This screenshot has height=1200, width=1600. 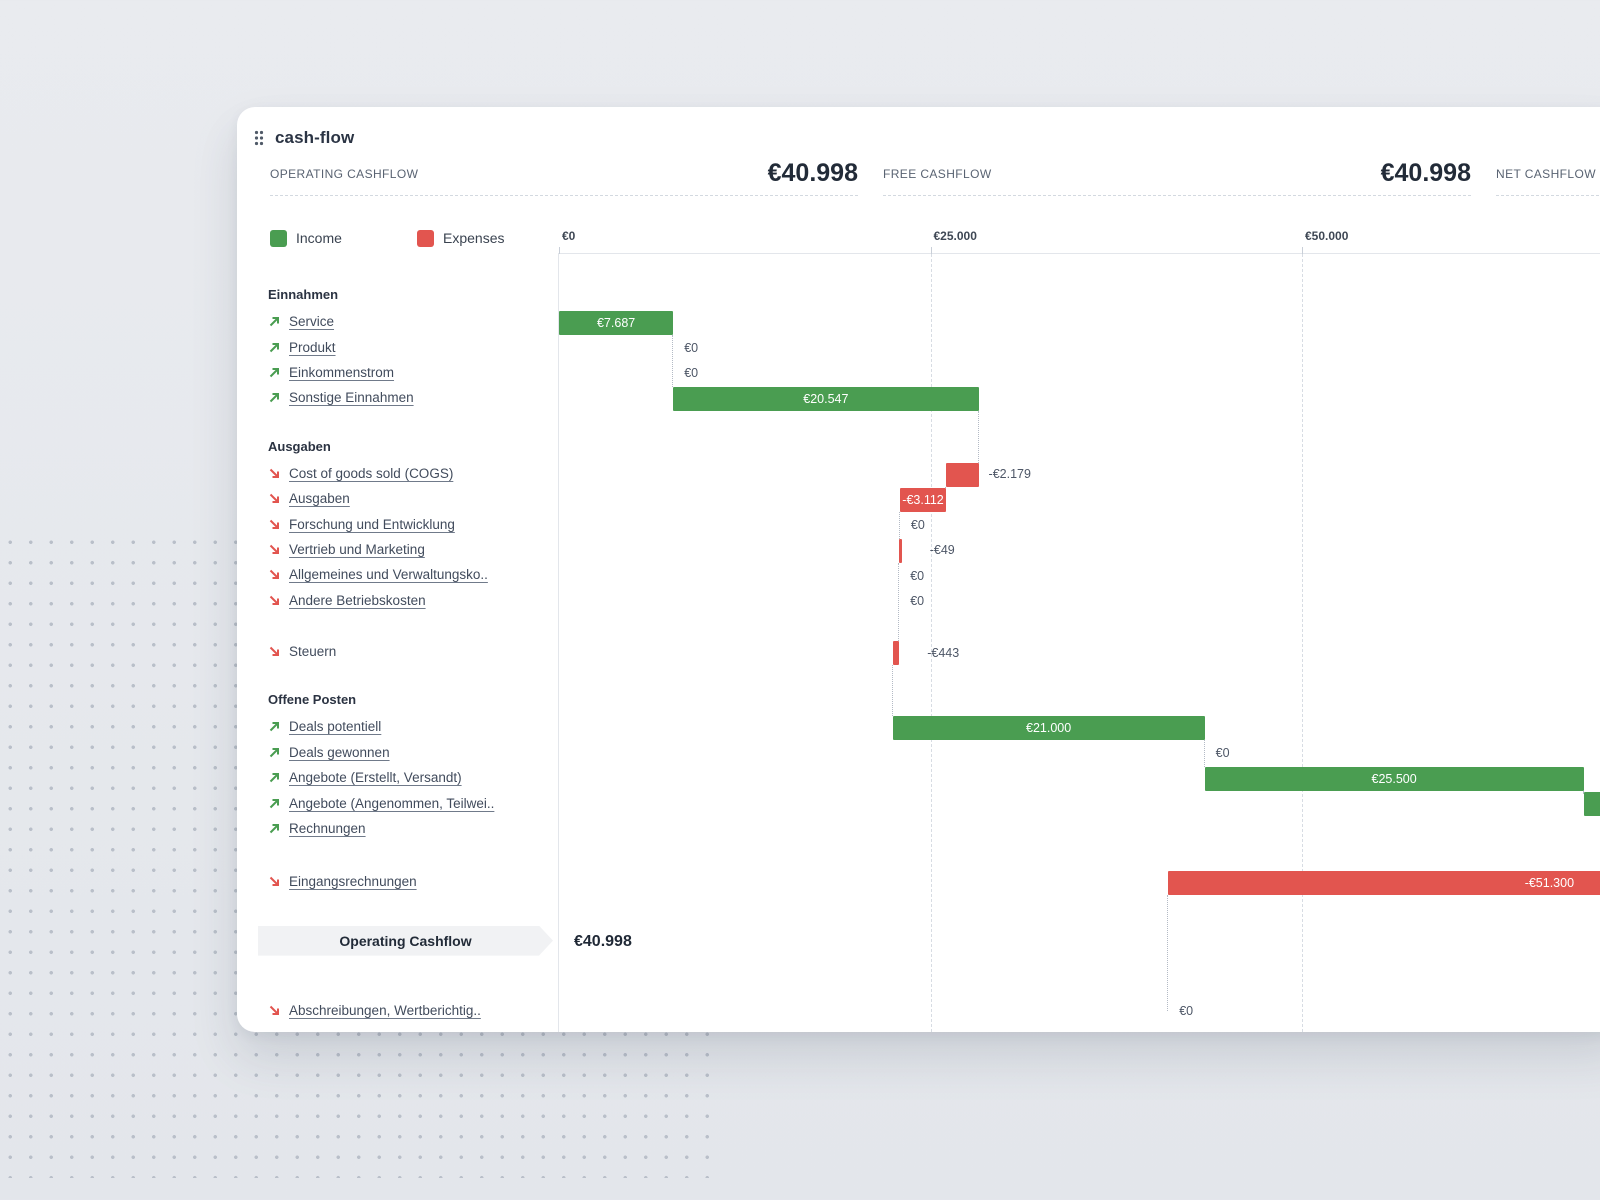 What do you see at coordinates (339, 752) in the screenshot?
I see `sidebar-item-label: Deals gewonnen` at bounding box center [339, 752].